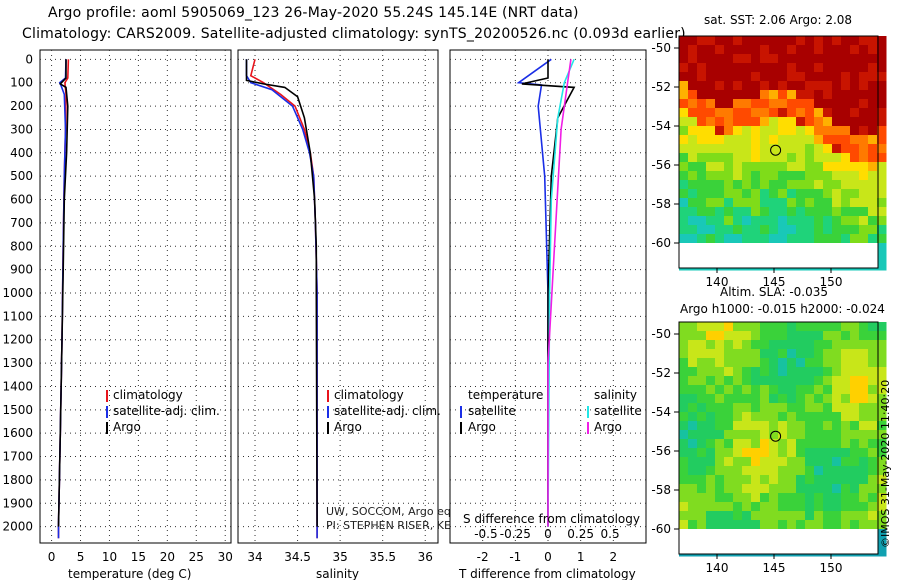 The height and width of the screenshot is (580, 900). I want to click on x-tick-label: 34, so click(254, 557).